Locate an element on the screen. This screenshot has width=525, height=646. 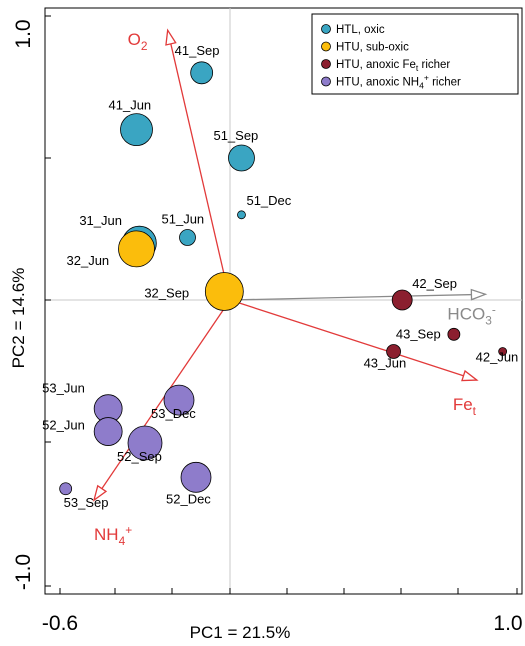
point-52_Jun is located at coordinates (108, 431).